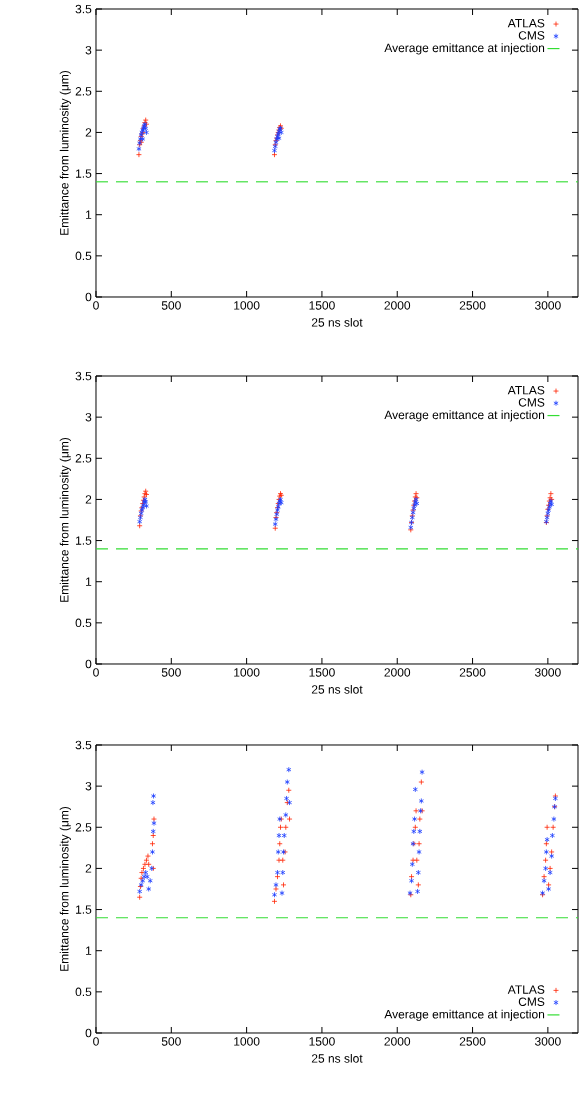 This screenshot has height=1093, width=581. What do you see at coordinates (96, 672) in the screenshot?
I see `x-tick-label: 0` at bounding box center [96, 672].